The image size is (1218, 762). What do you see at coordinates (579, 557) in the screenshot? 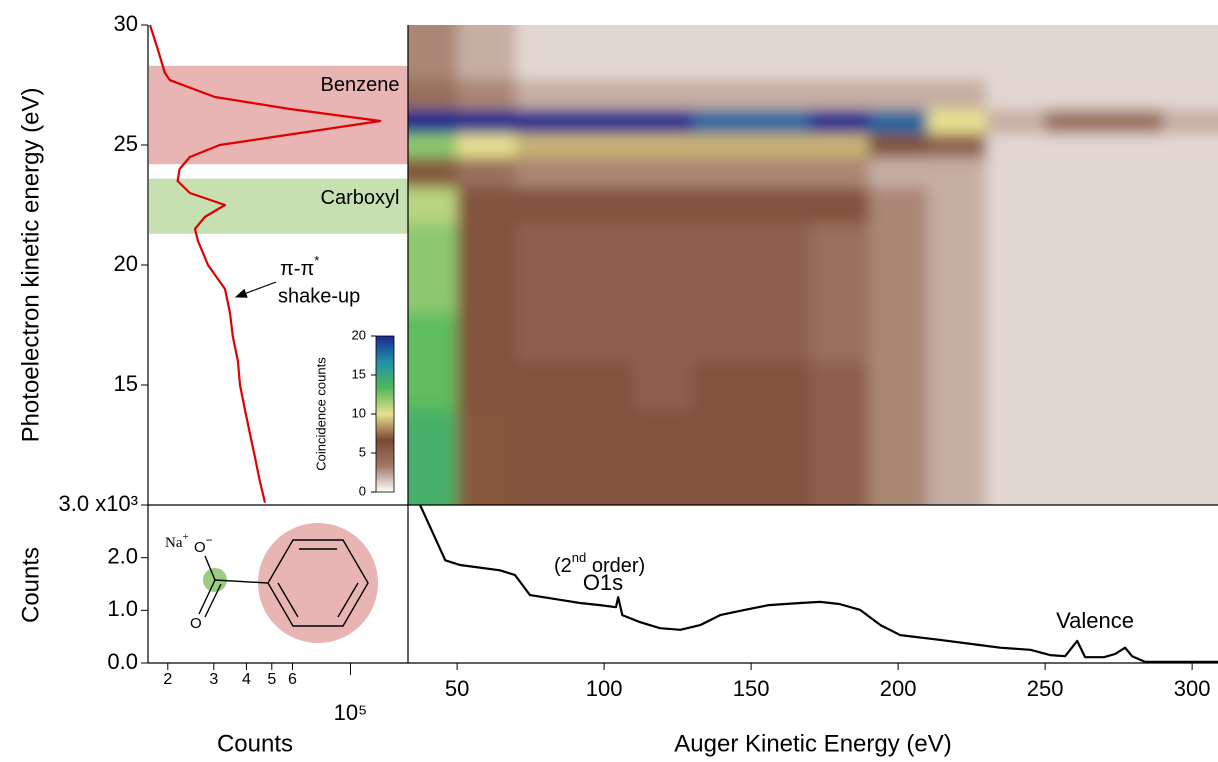
I see `sublabel-sup: nd` at bounding box center [579, 557].